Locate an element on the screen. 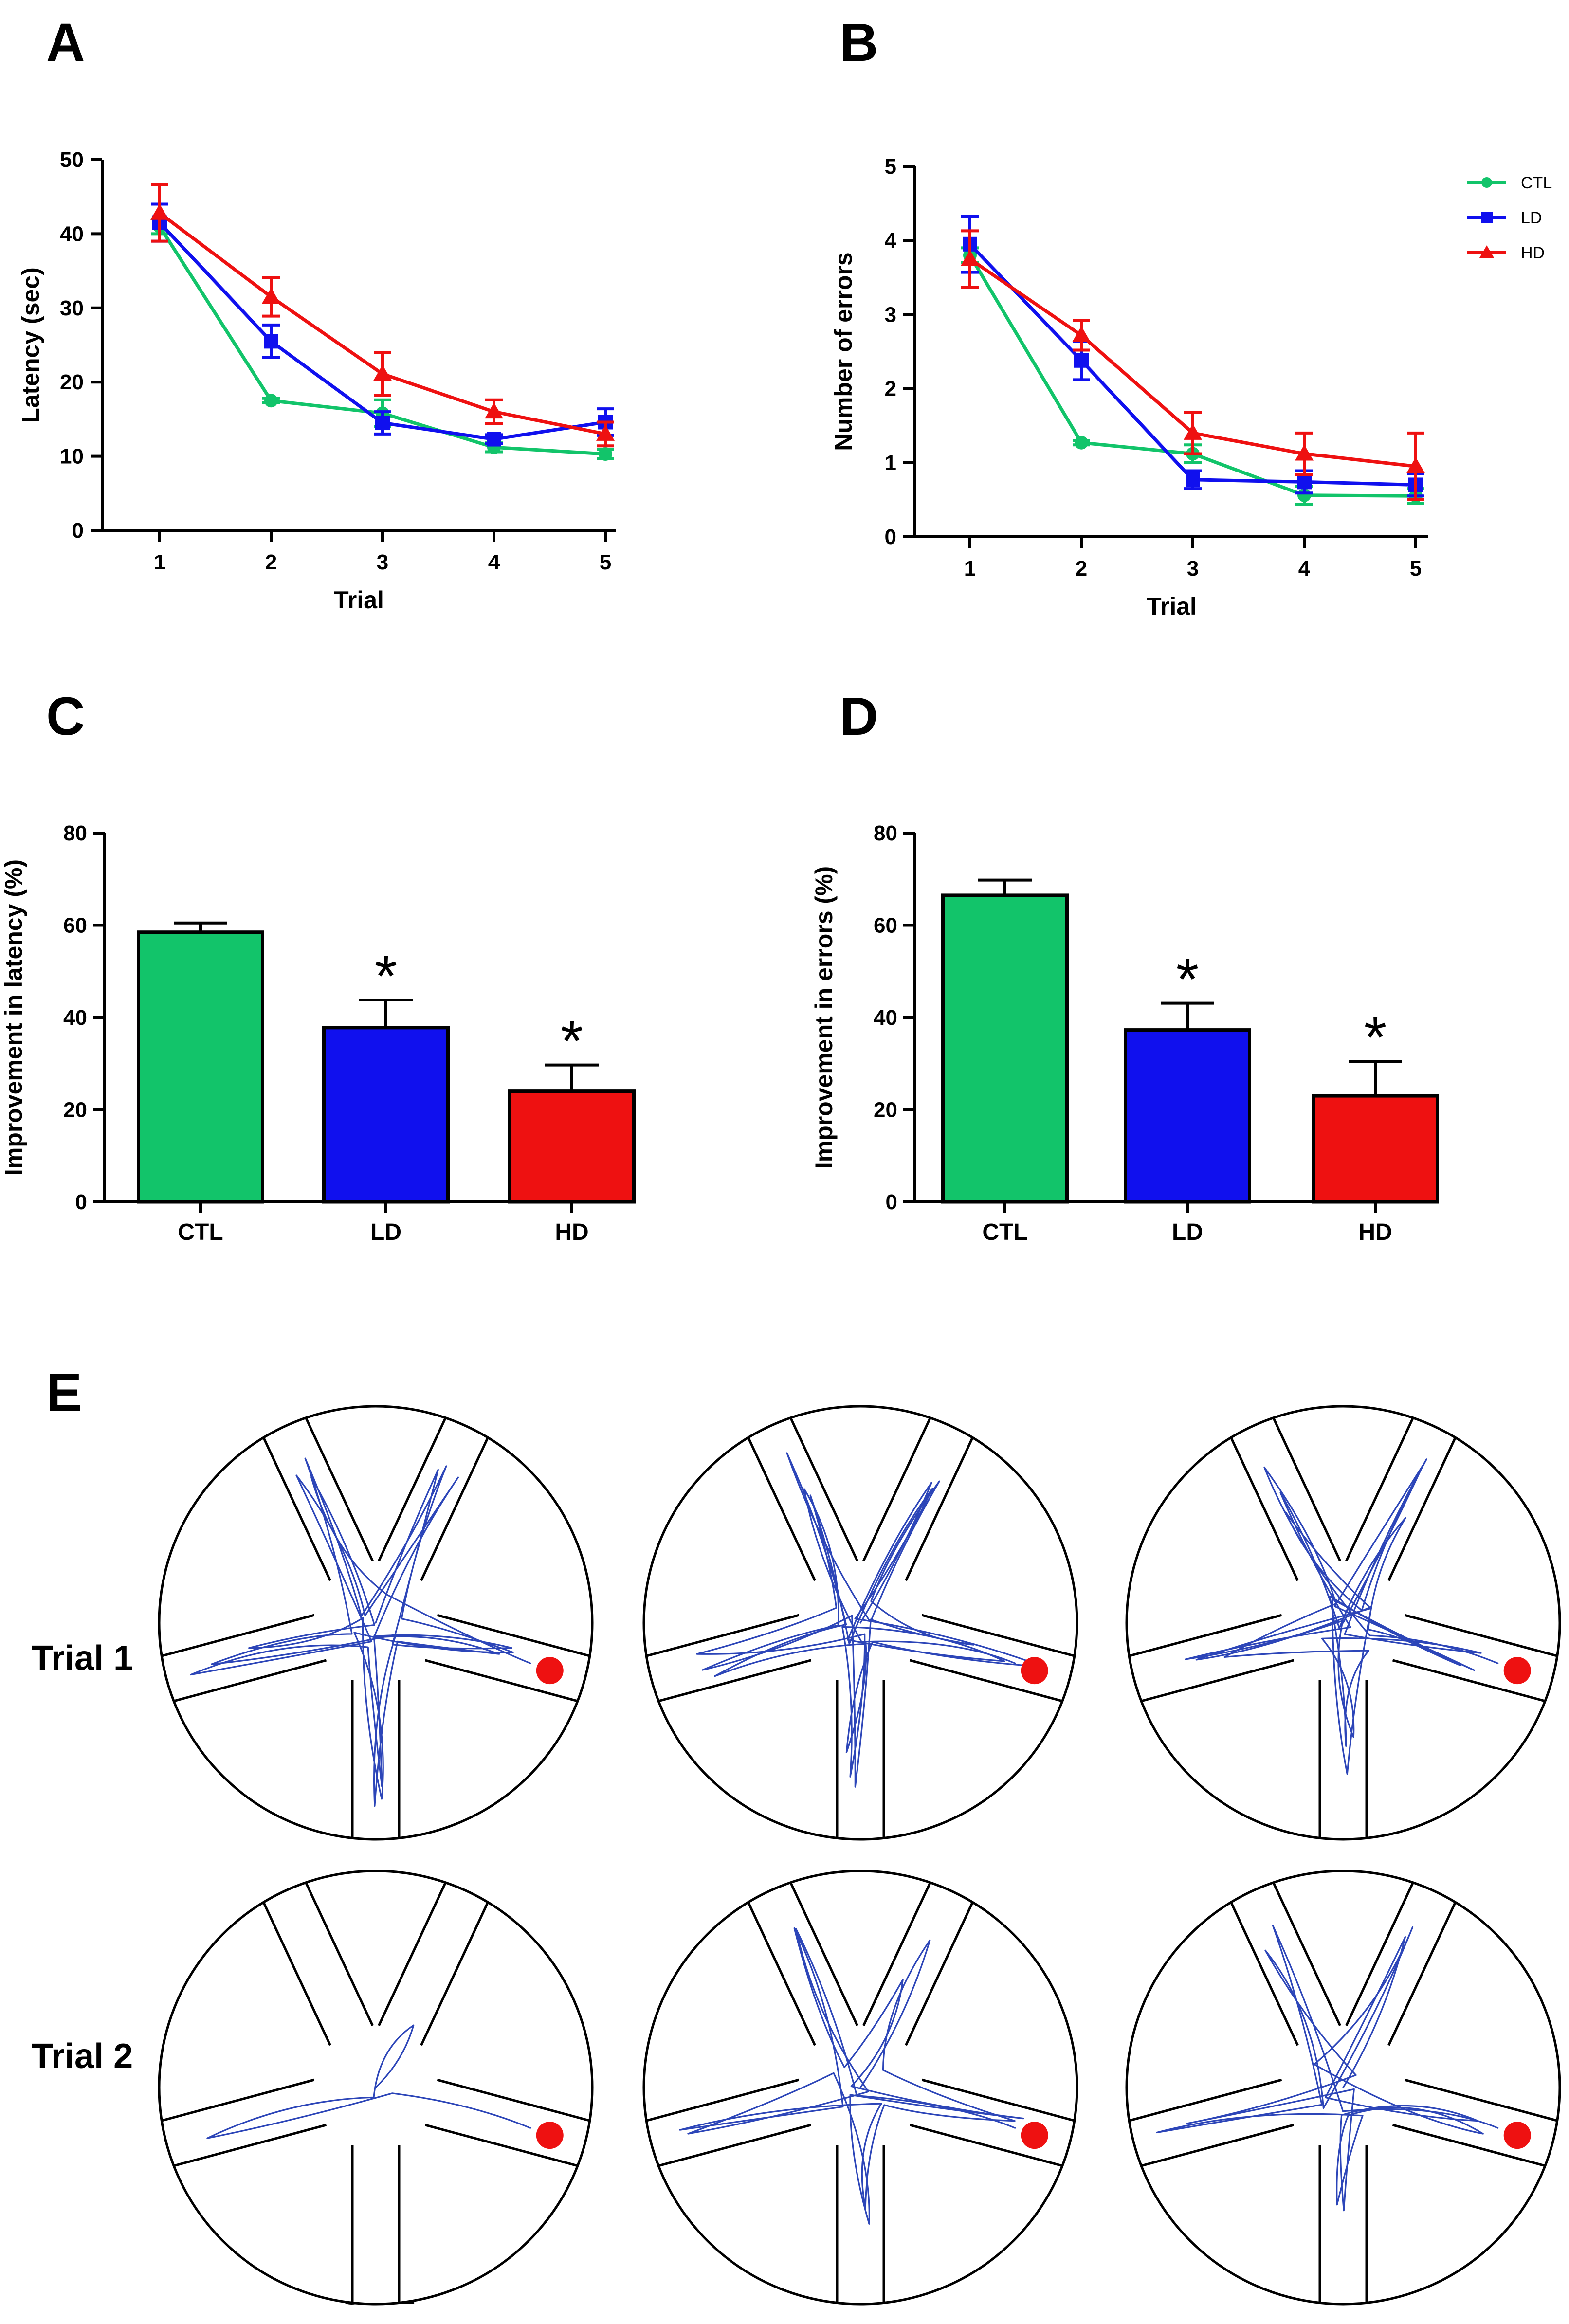 Image resolution: width=1569 pixels, height=2324 pixels. maze-r1-ld is located at coordinates (860, 1623).